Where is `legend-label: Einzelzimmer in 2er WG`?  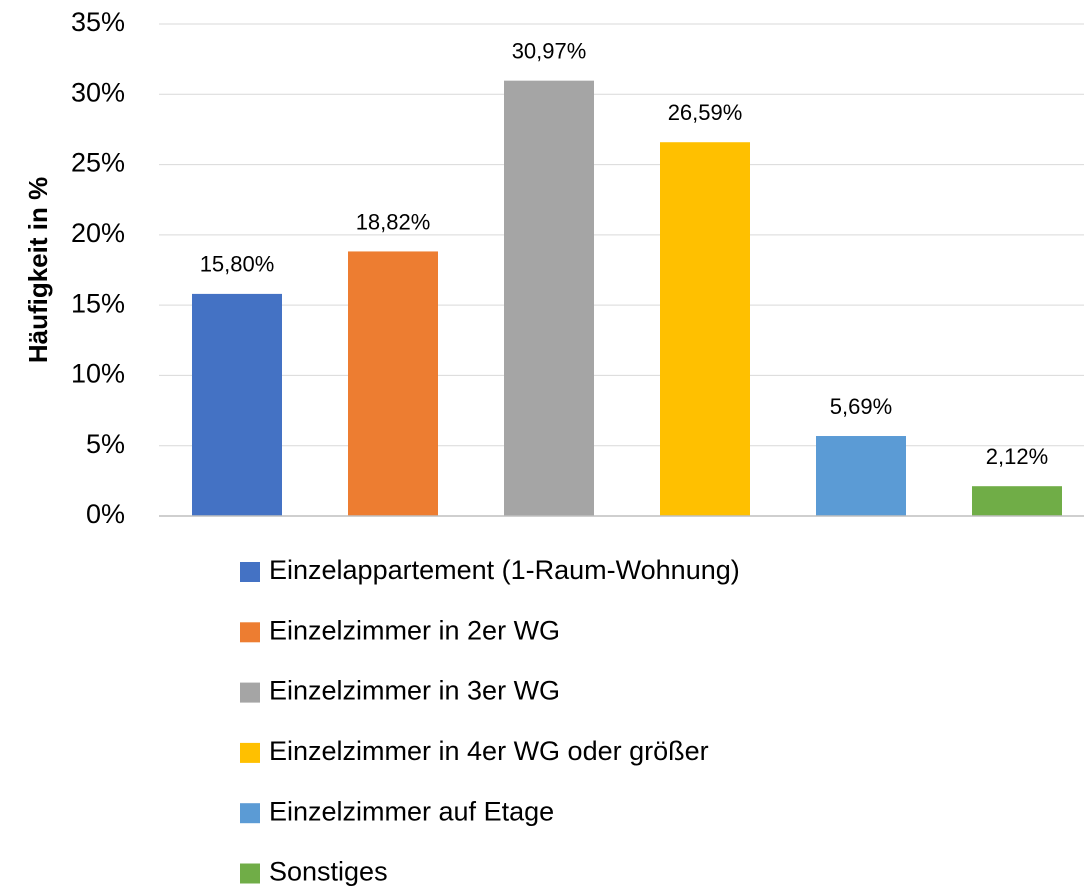 legend-label: Einzelzimmer in 2er WG is located at coordinates (414, 630).